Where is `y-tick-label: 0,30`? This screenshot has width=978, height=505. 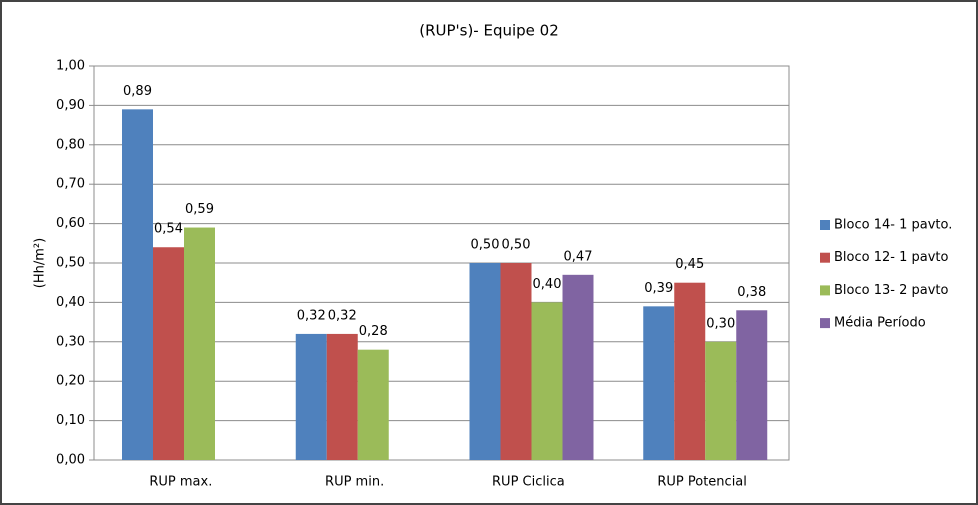
y-tick-label: 0,30 is located at coordinates (70, 341).